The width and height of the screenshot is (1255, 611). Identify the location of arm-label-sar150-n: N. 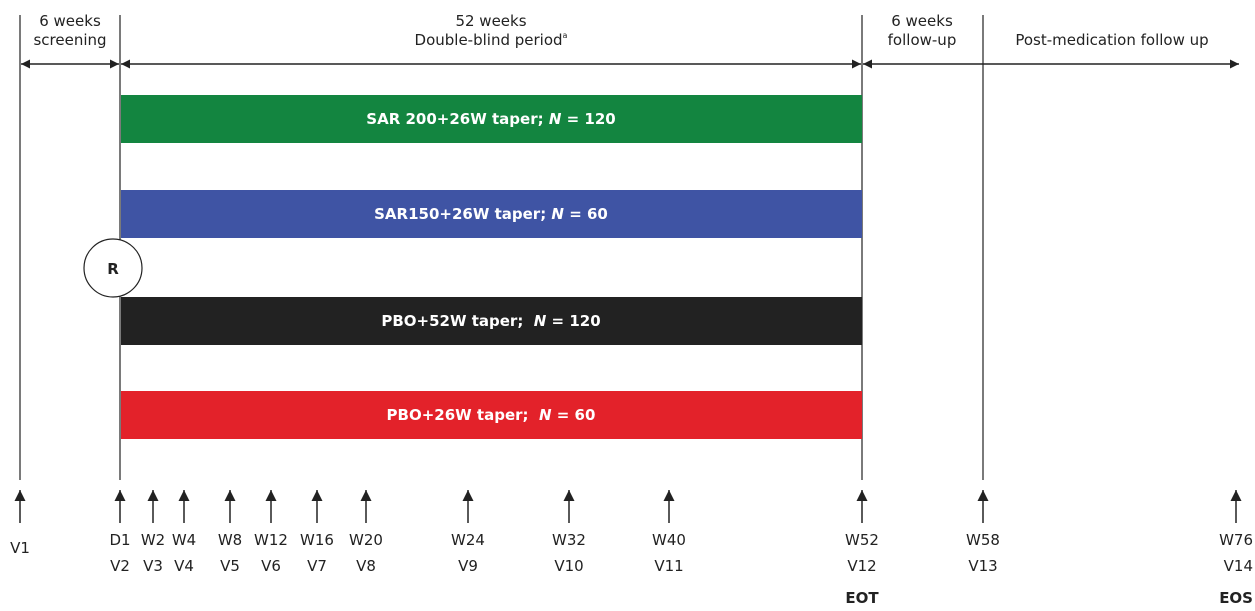
(557, 214).